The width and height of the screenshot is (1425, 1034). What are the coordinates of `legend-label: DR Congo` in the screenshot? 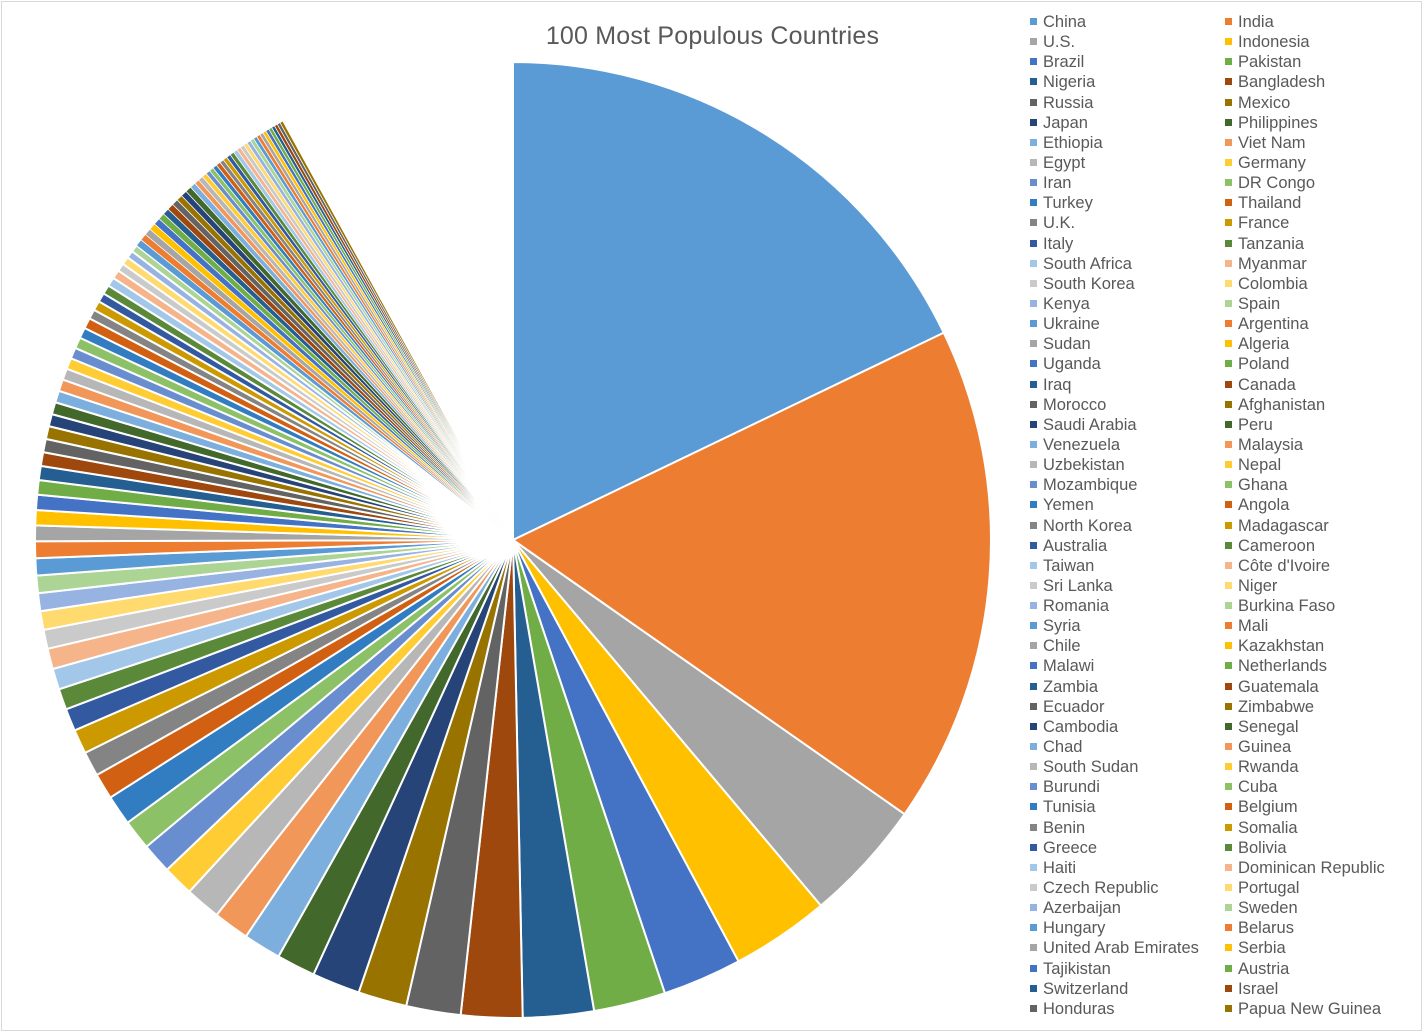 It's located at (1277, 183).